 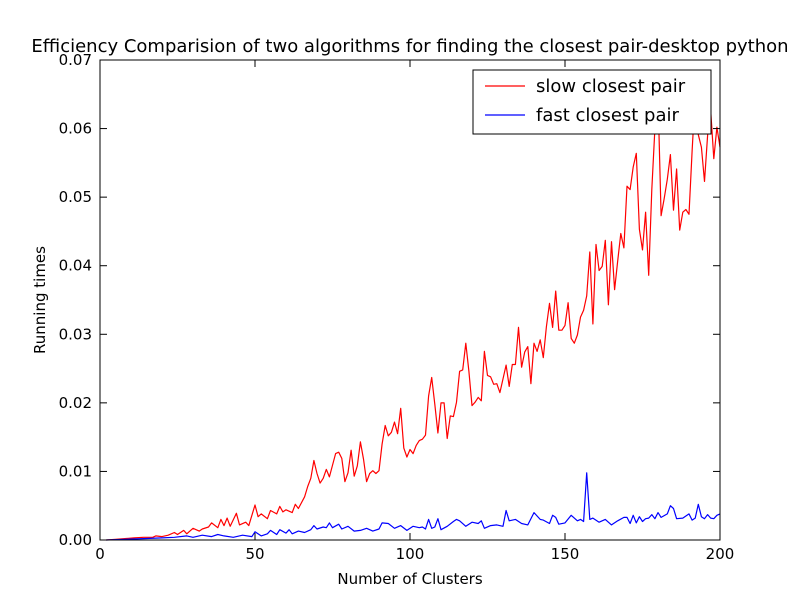 I want to click on y-tick-label: 0.03, so click(x=75, y=334).